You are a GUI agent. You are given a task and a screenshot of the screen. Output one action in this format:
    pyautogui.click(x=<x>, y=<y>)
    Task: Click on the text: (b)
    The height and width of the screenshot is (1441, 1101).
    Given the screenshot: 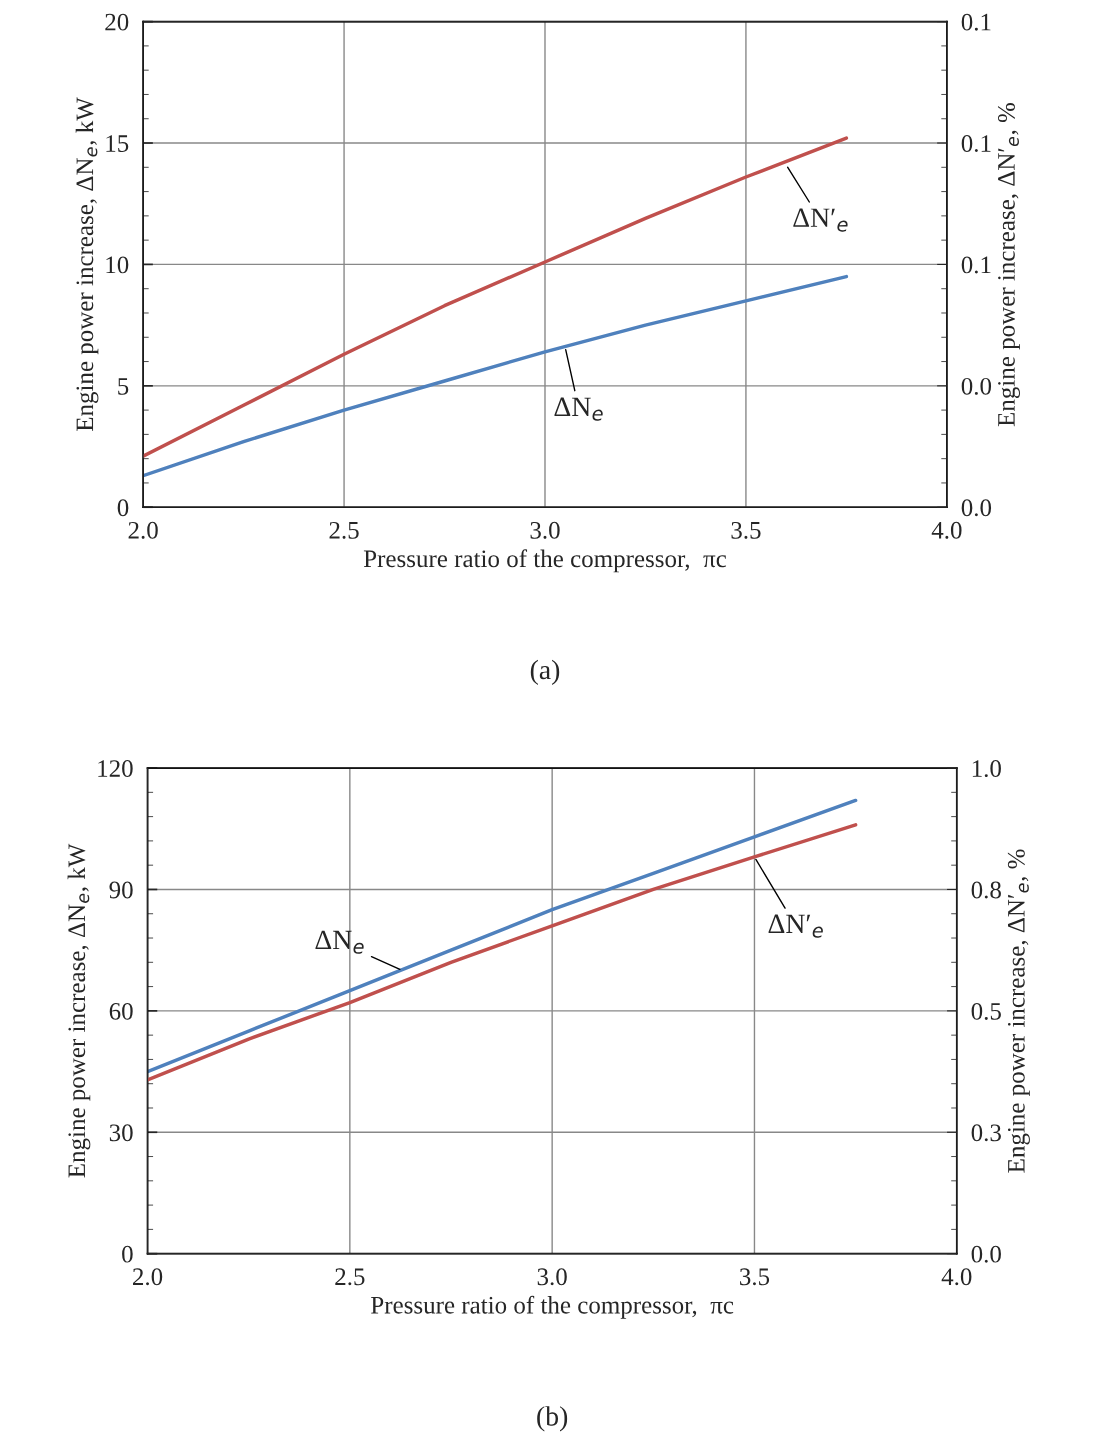 What is the action you would take?
    pyautogui.click(x=552, y=1419)
    